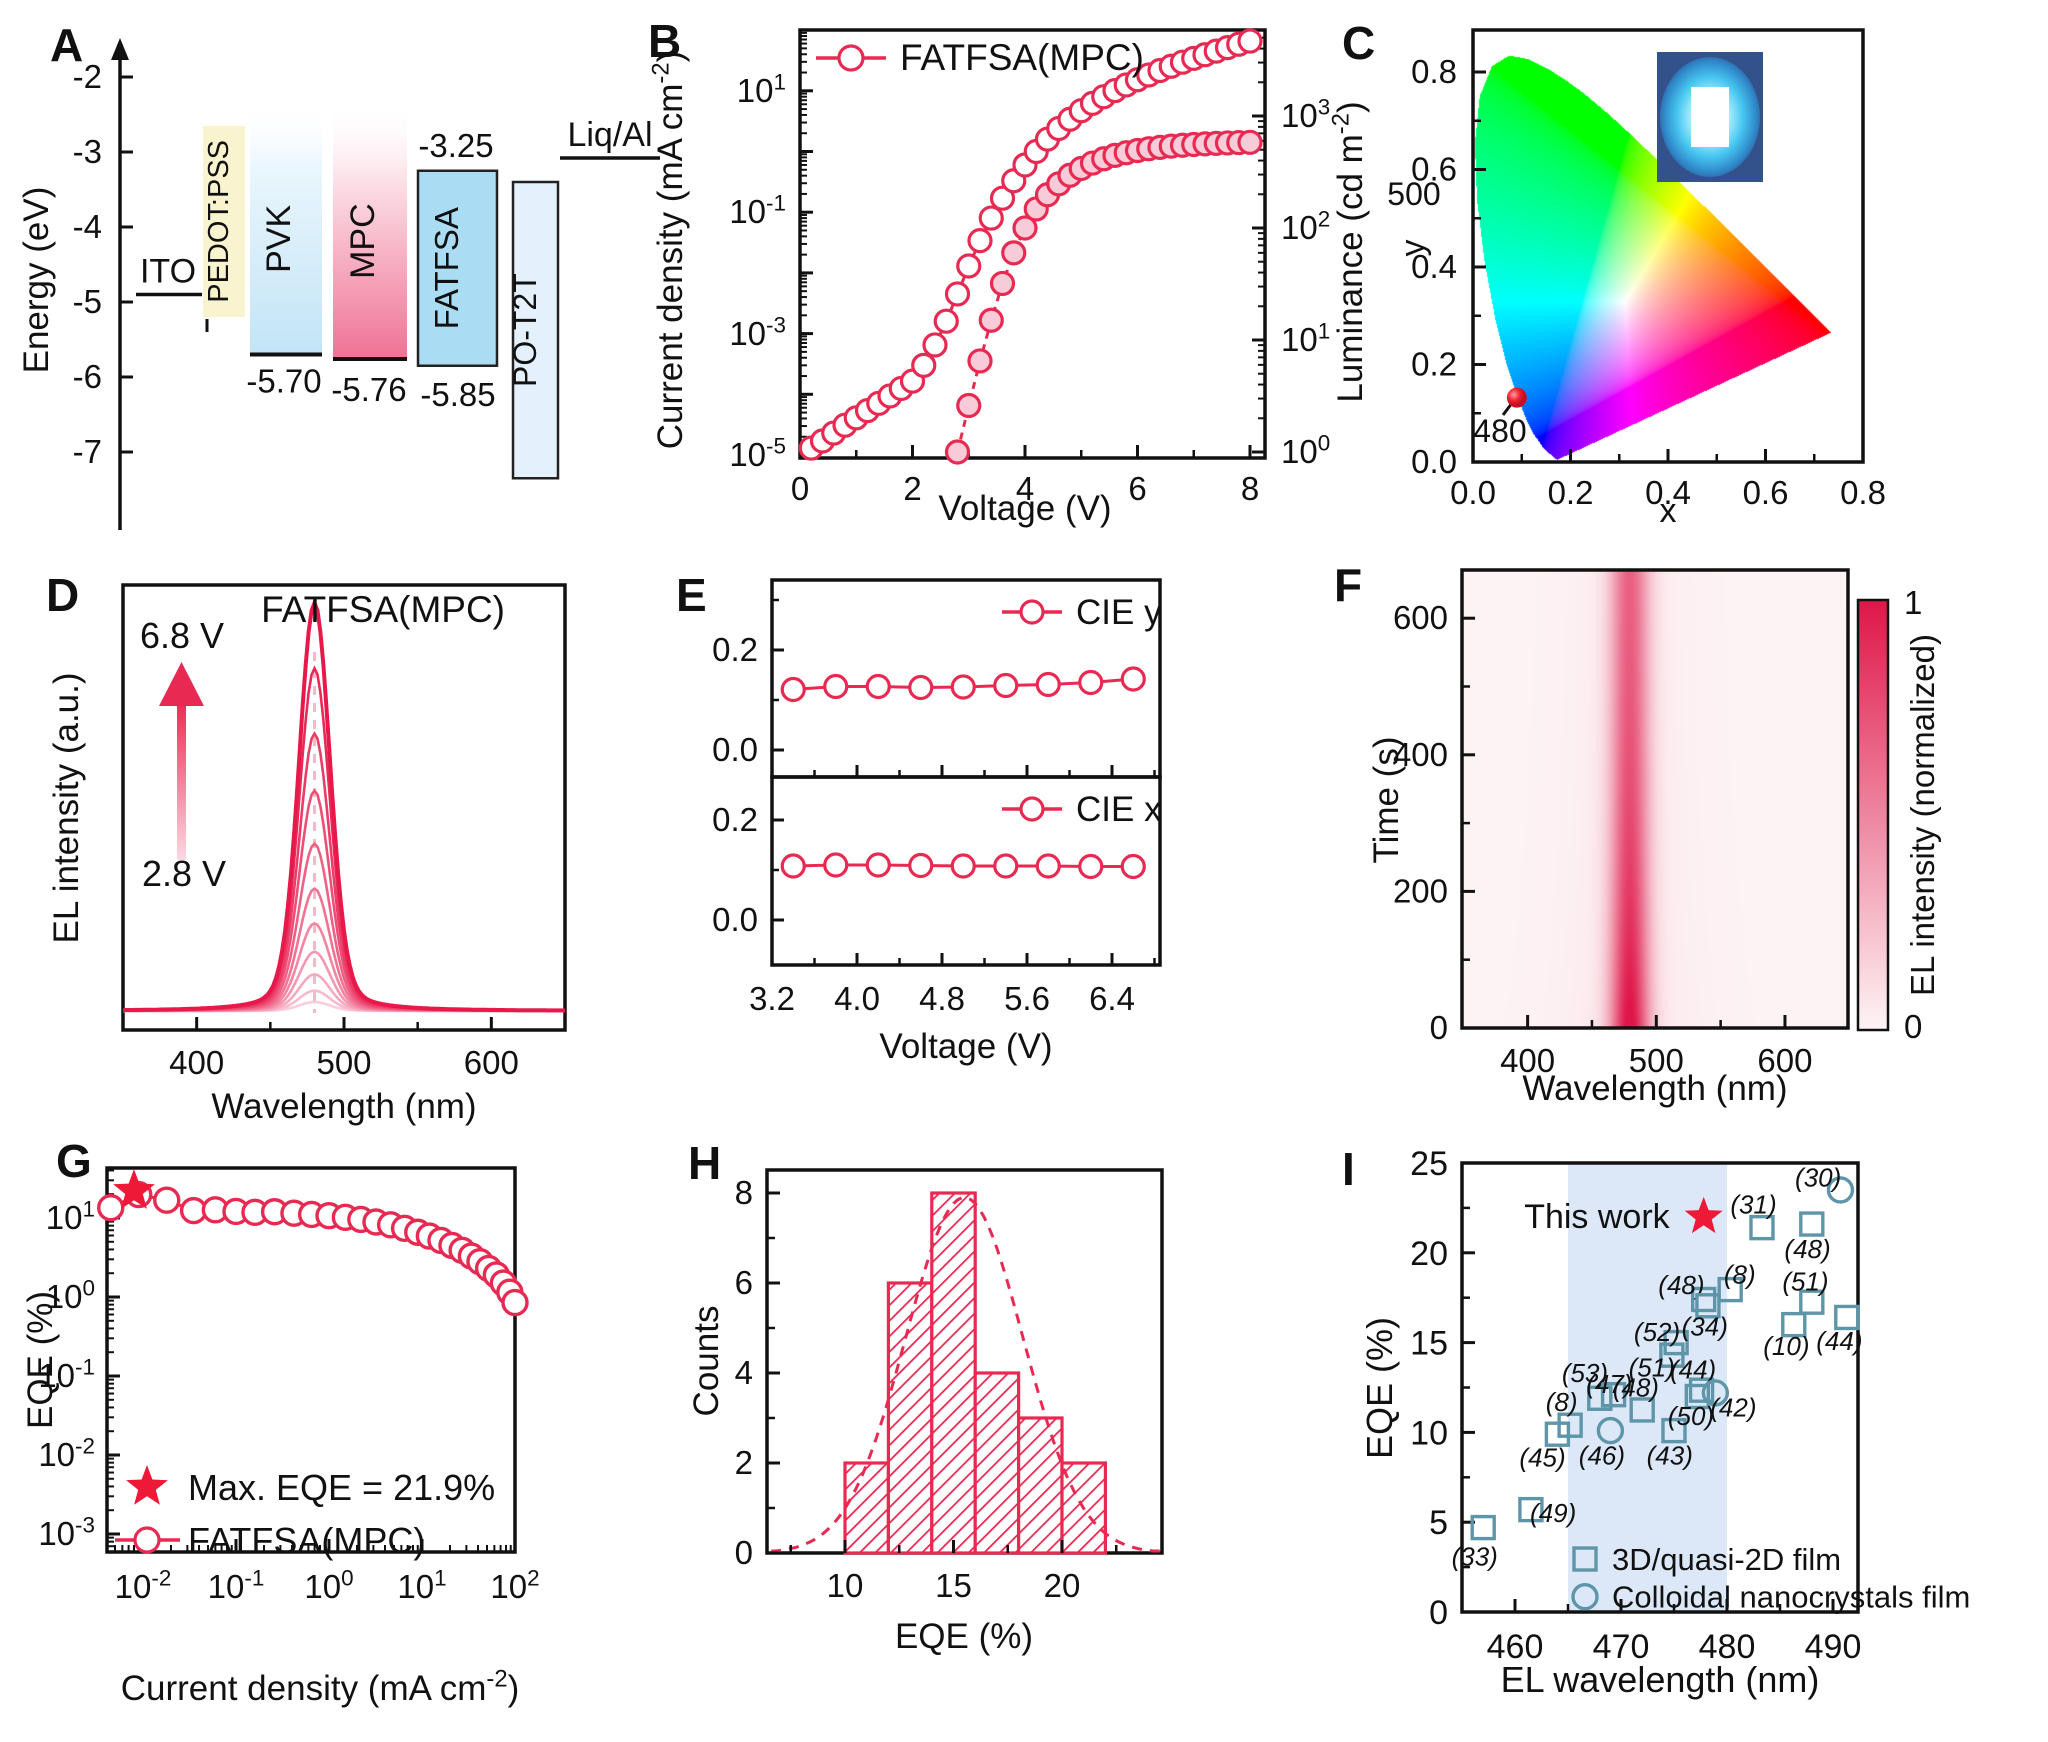 The height and width of the screenshot is (1742, 2048). I want to click on label: 5, so click(1438, 1523).